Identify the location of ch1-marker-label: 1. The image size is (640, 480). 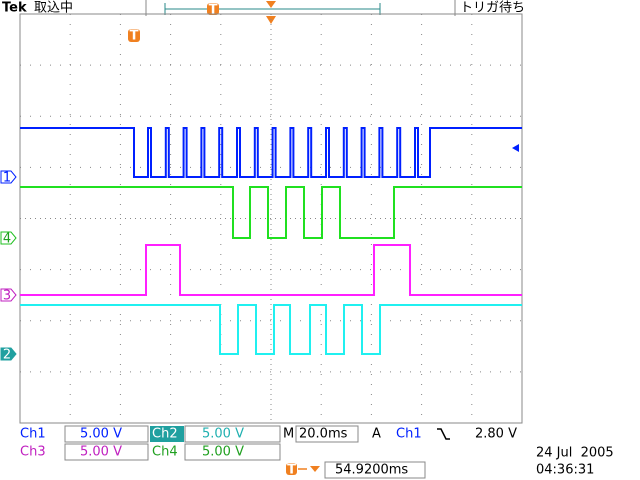
(7, 178).